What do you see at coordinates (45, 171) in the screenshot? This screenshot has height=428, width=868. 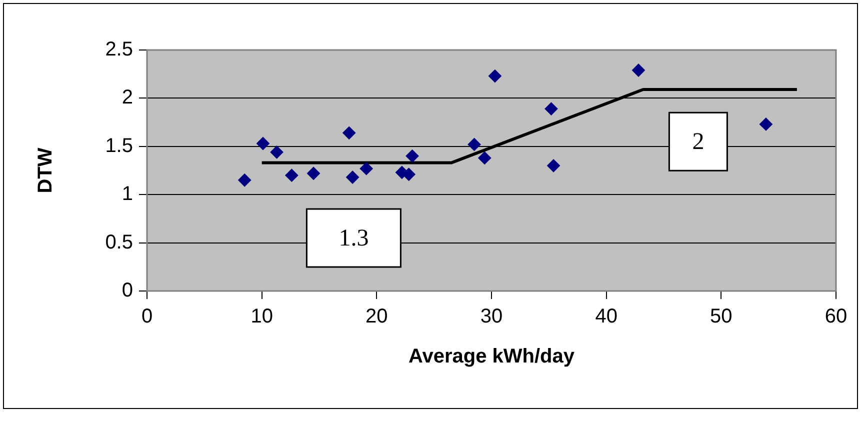 I see `y-axis-title: DTW` at bounding box center [45, 171].